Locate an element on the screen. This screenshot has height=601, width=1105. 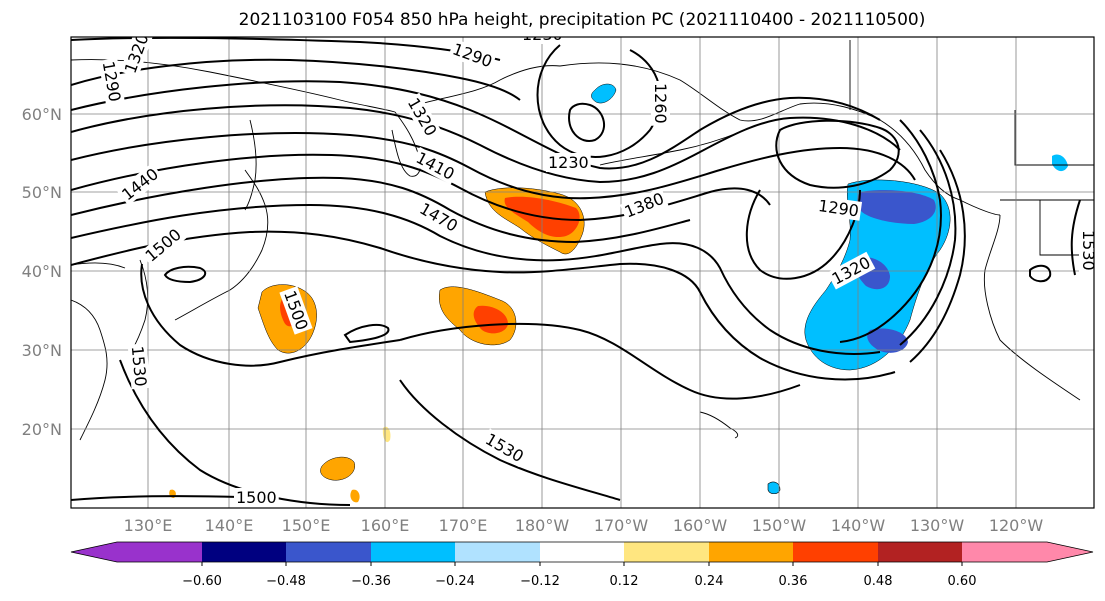
colorbar-extension-high is located at coordinates (1028, 552).